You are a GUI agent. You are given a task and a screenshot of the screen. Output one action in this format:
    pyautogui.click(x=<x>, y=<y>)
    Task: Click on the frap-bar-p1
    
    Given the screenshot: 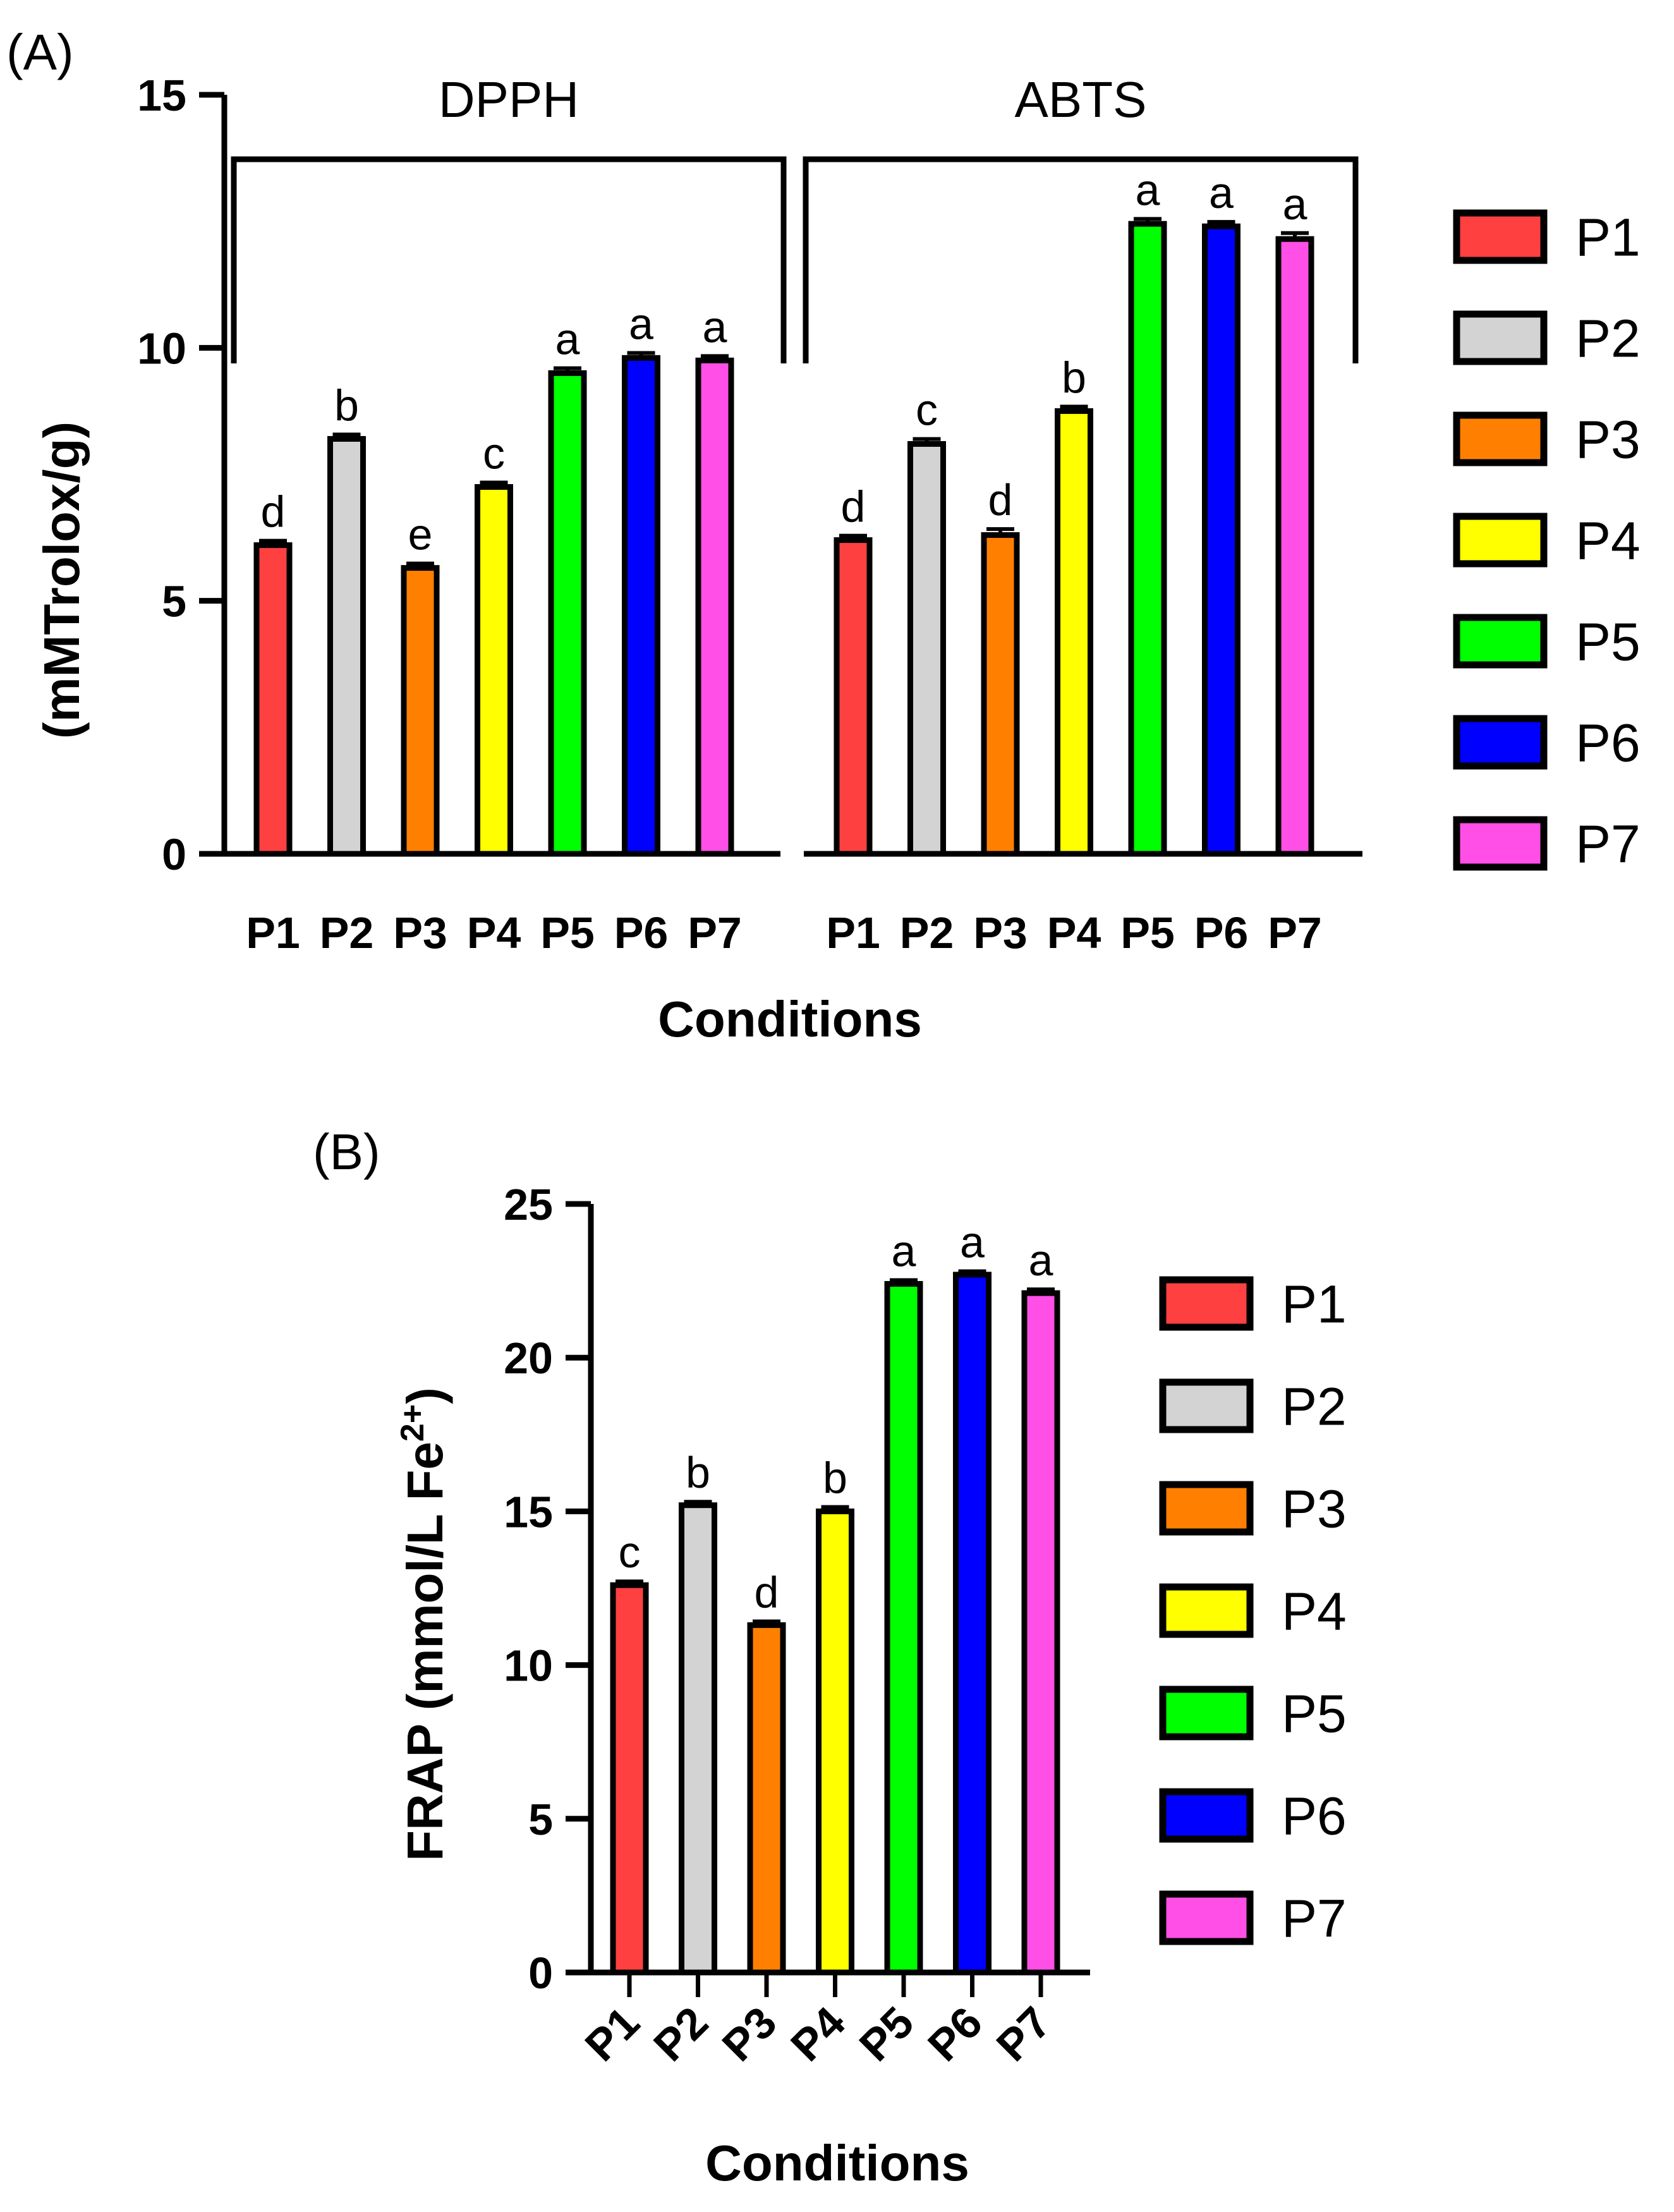 What is the action you would take?
    pyautogui.click(x=629, y=1779)
    